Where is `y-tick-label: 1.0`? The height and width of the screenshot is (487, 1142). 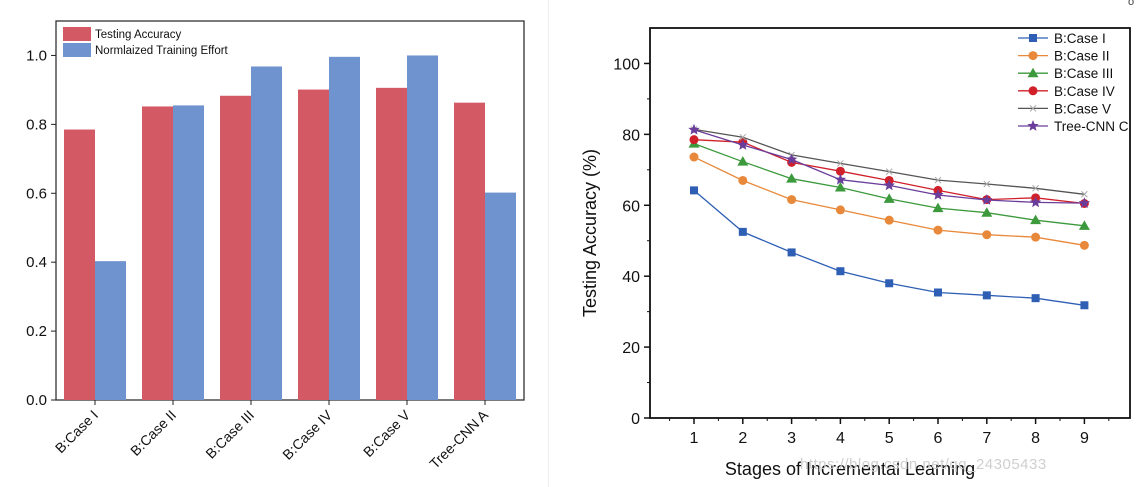 y-tick-label: 1.0 is located at coordinates (36, 55).